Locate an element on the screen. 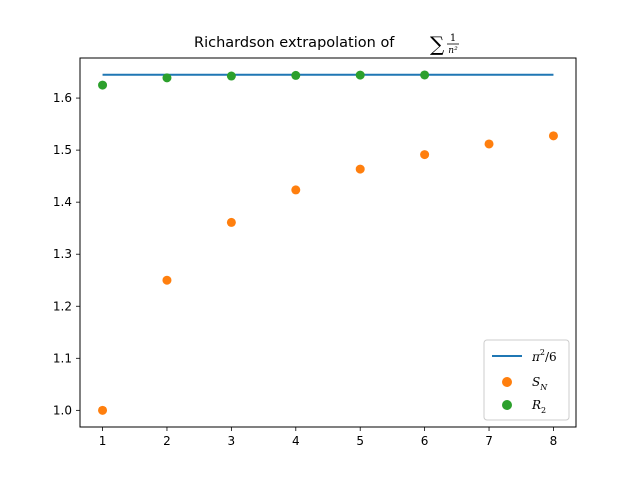 The image size is (640, 480). legend: π2/6 SN R2 is located at coordinates (526, 380).